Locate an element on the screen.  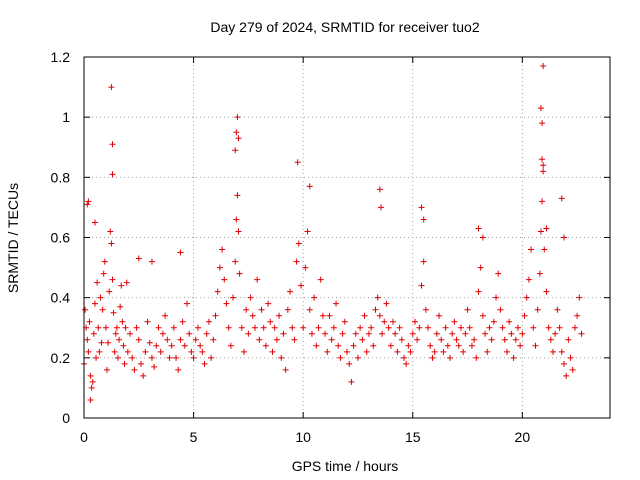
y-tick-label: 0.2 is located at coordinates (61, 358).